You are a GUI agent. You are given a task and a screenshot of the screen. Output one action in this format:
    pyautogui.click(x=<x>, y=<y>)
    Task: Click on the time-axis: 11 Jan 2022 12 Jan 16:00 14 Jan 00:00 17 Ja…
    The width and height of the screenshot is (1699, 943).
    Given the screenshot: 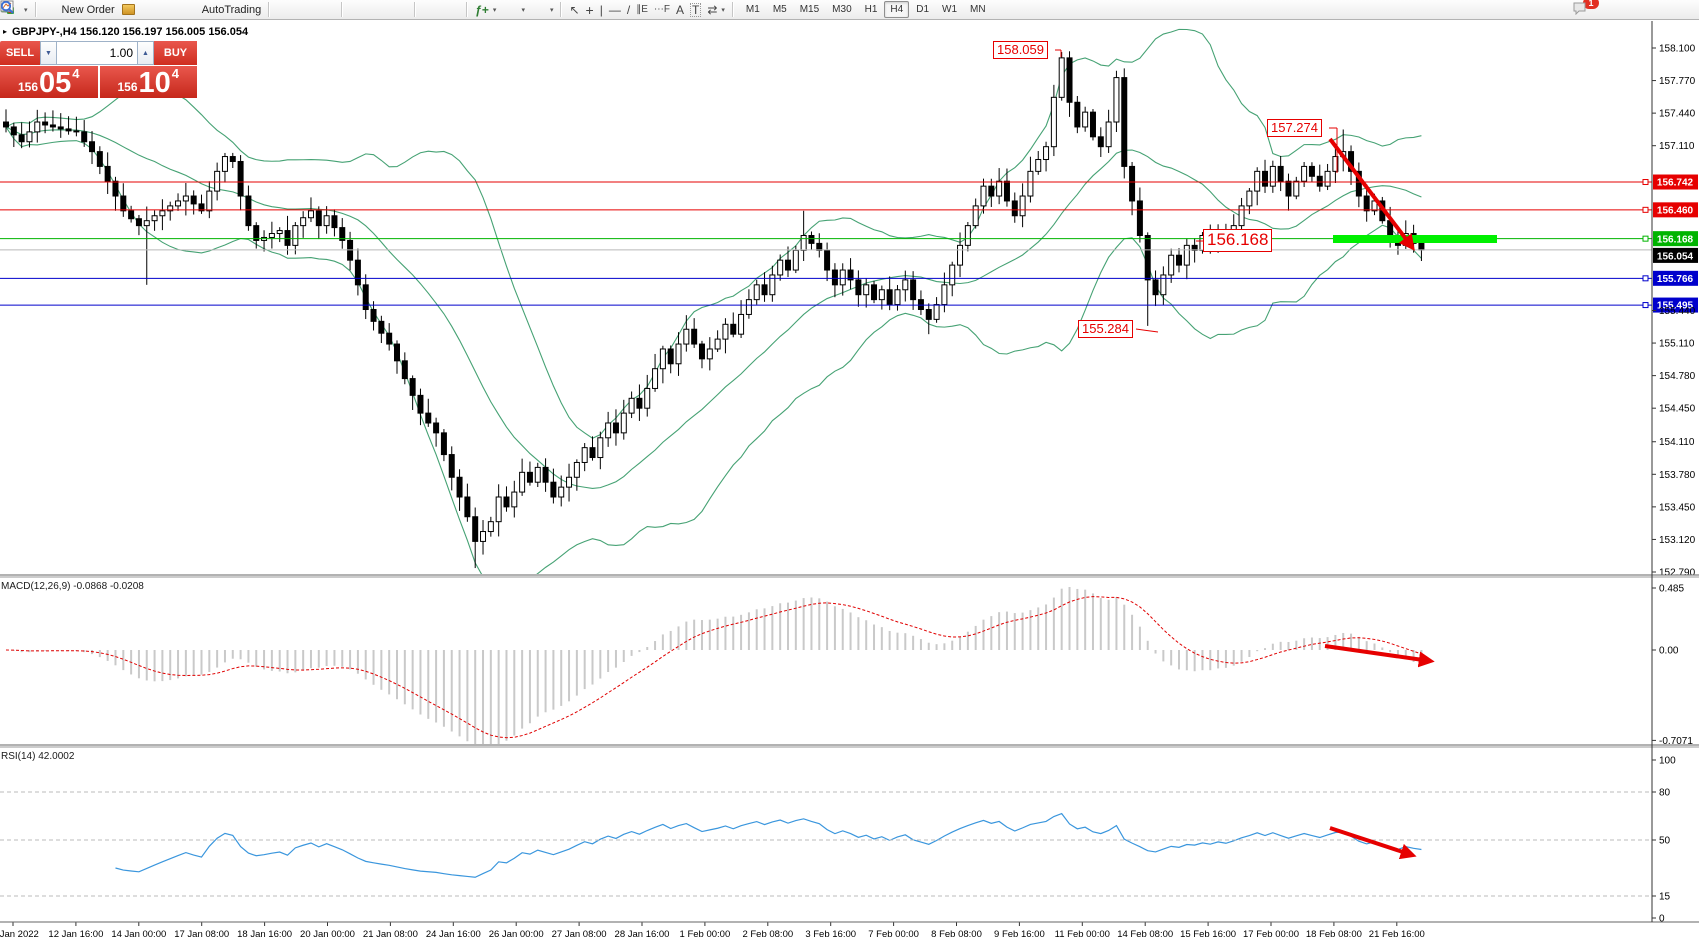 What is the action you would take?
    pyautogui.click(x=712, y=931)
    